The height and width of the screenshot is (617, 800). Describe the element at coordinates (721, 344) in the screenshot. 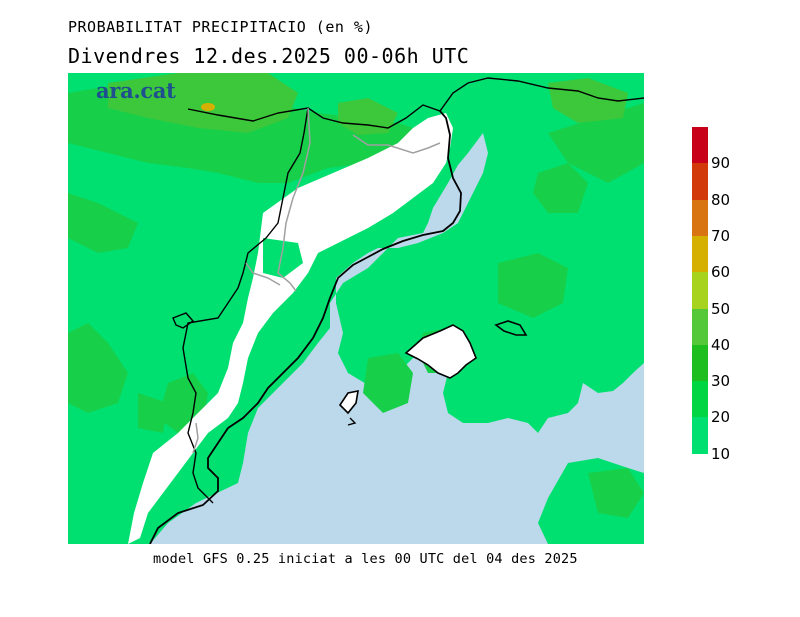

I see `legend-tick-label: 40` at that location.